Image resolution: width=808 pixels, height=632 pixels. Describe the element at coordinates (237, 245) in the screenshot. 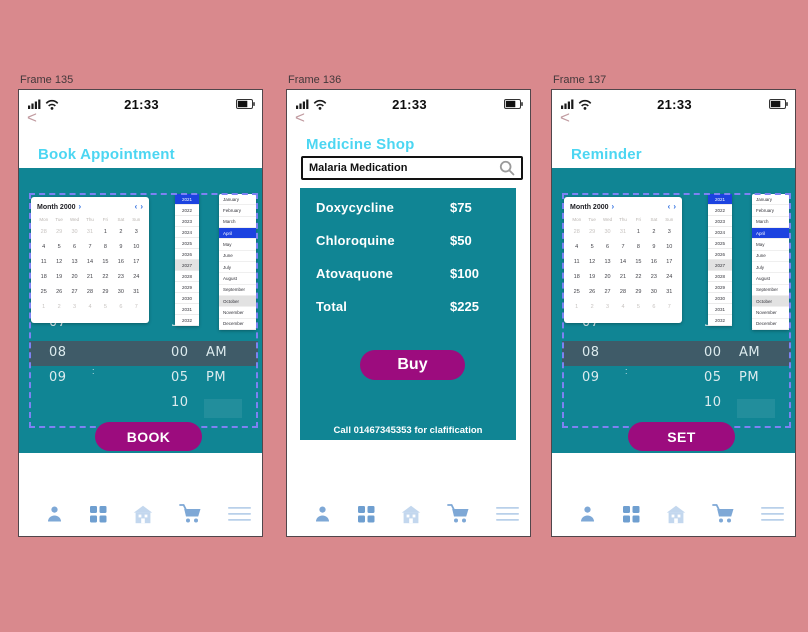

I see `month-option: May` at that location.